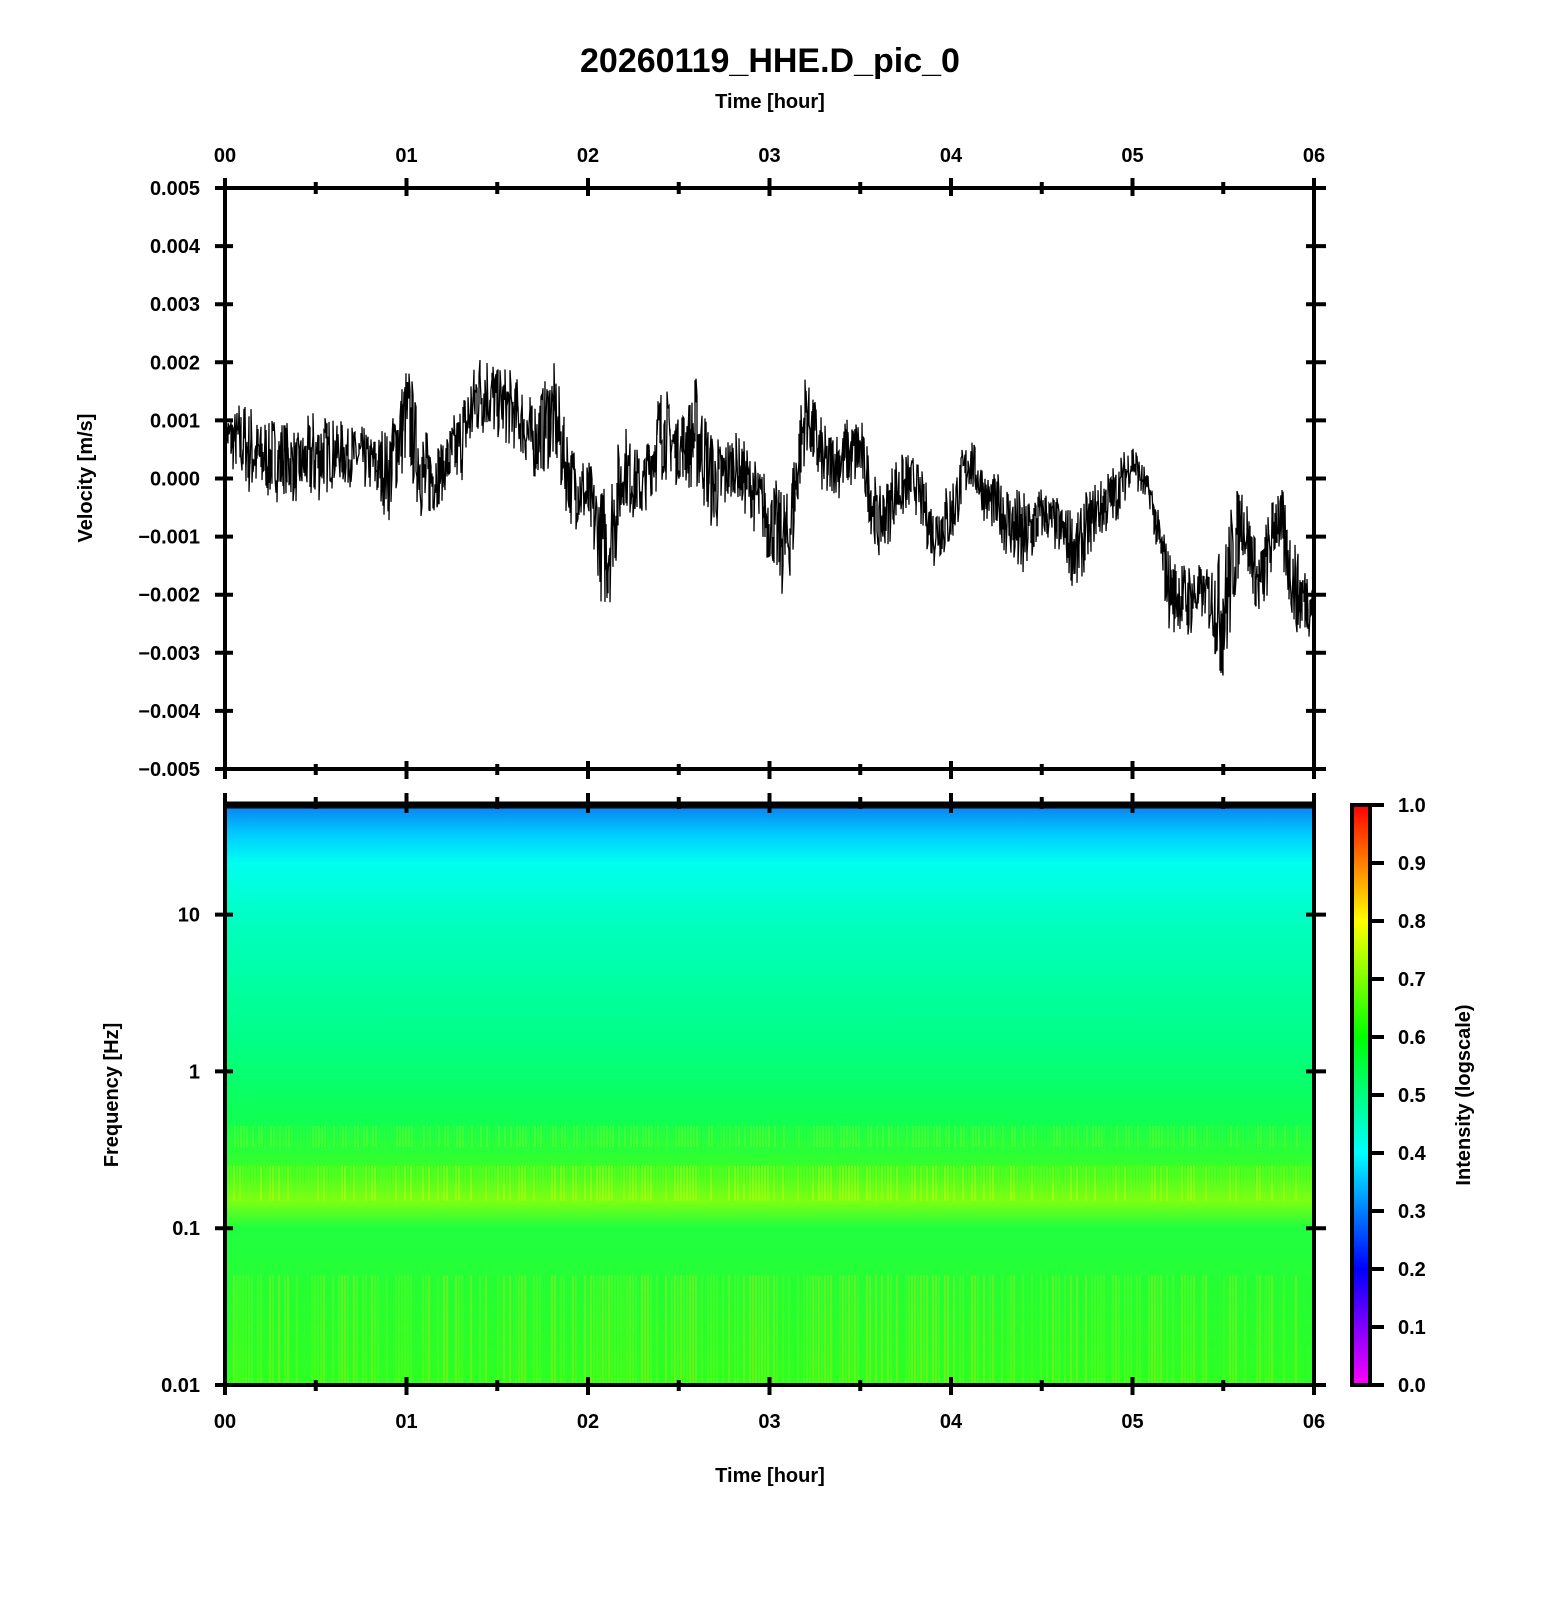  Describe the element at coordinates (1132, 156) in the screenshot. I see `x-tick-label-top: 05` at that location.